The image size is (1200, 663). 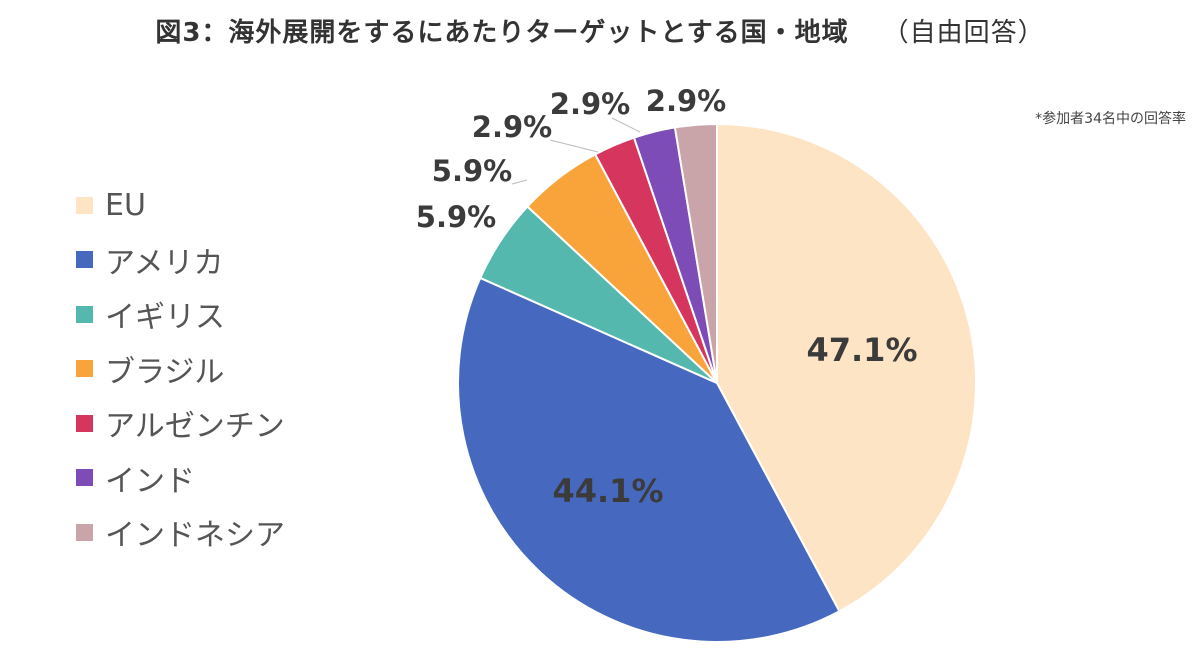 What do you see at coordinates (695, 253) in the screenshot?
I see `pie-slice` at bounding box center [695, 253].